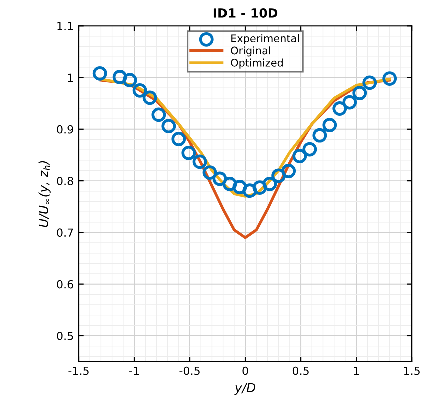 The image size is (427, 402). I want to click on y-tick-label: 0.9, so click(65, 129).